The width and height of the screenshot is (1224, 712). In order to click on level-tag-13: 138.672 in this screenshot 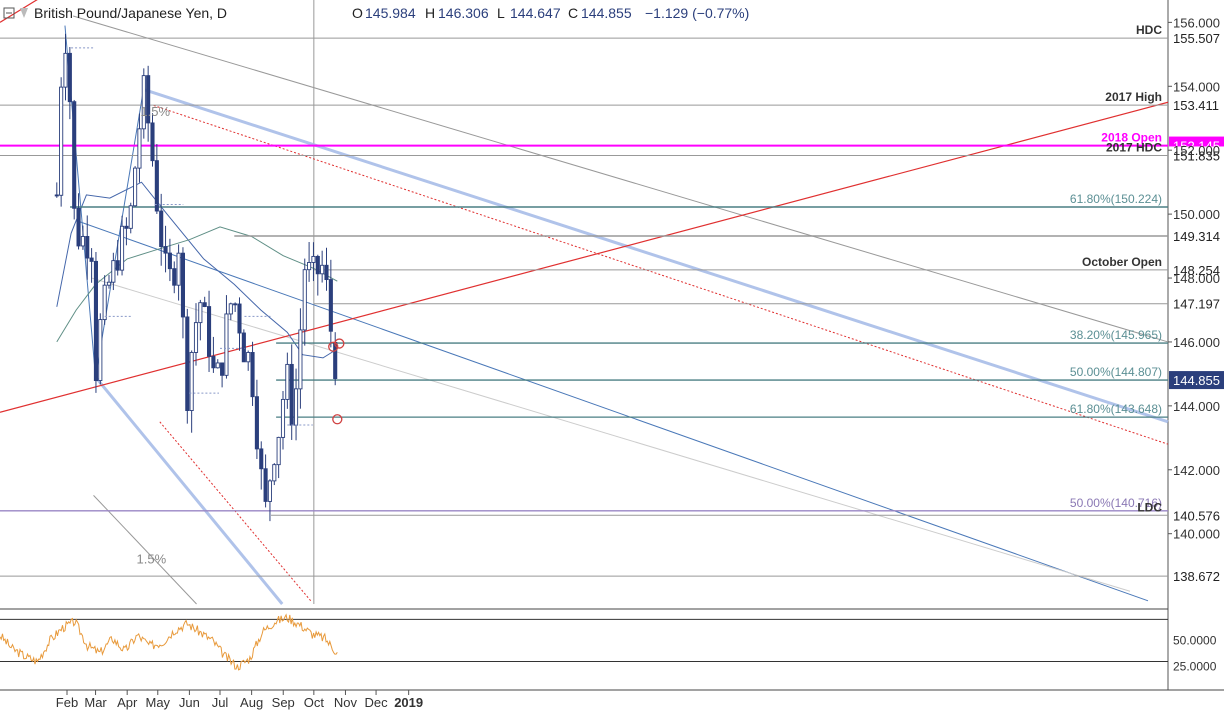, I will do `click(1196, 576)`.